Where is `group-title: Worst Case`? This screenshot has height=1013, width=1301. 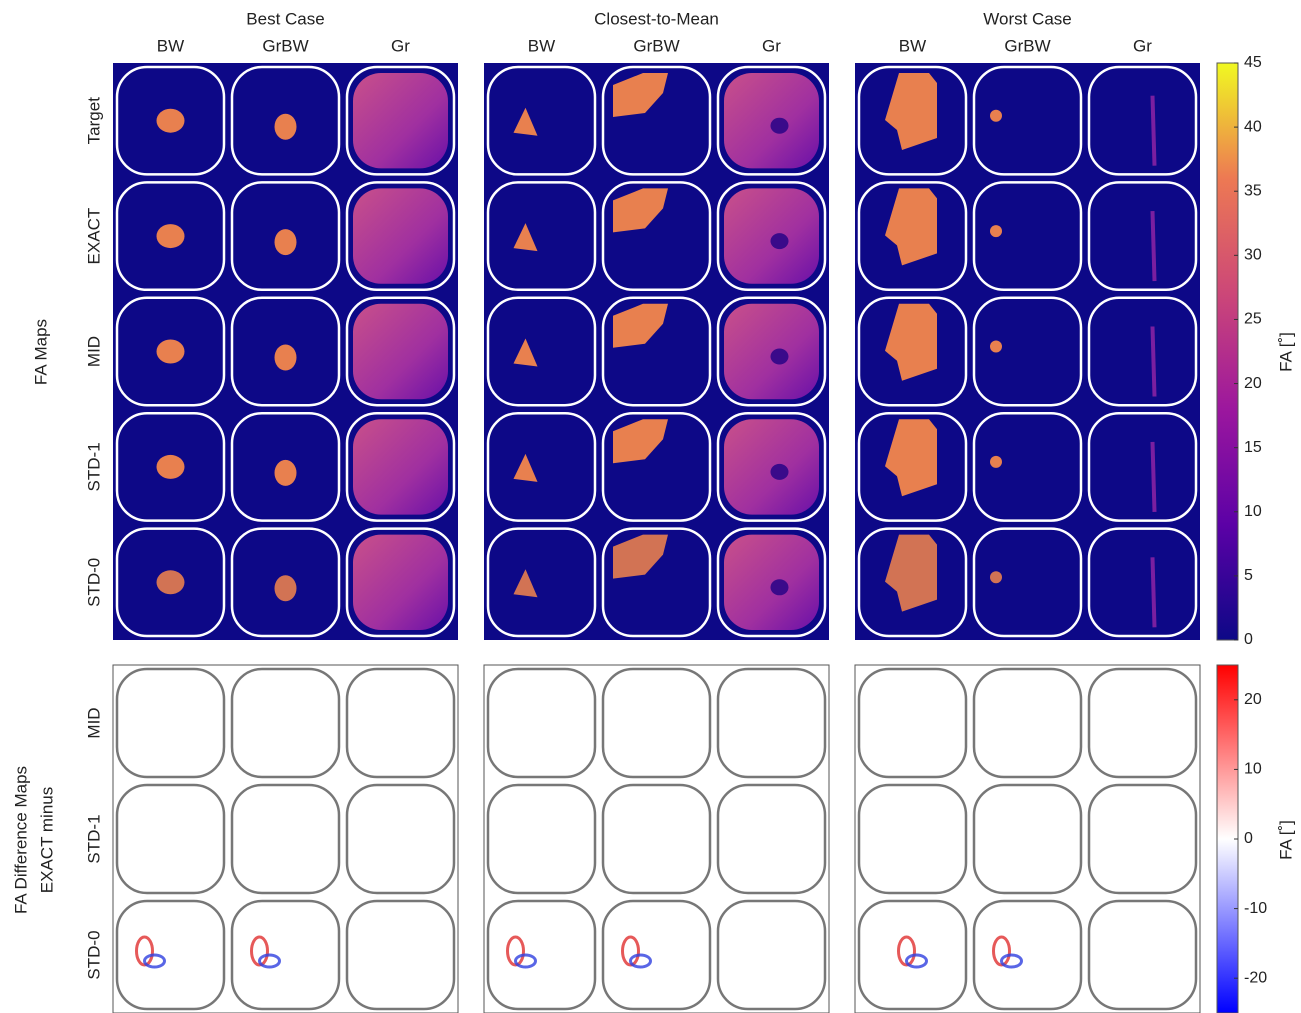
group-title: Worst Case is located at coordinates (1027, 18).